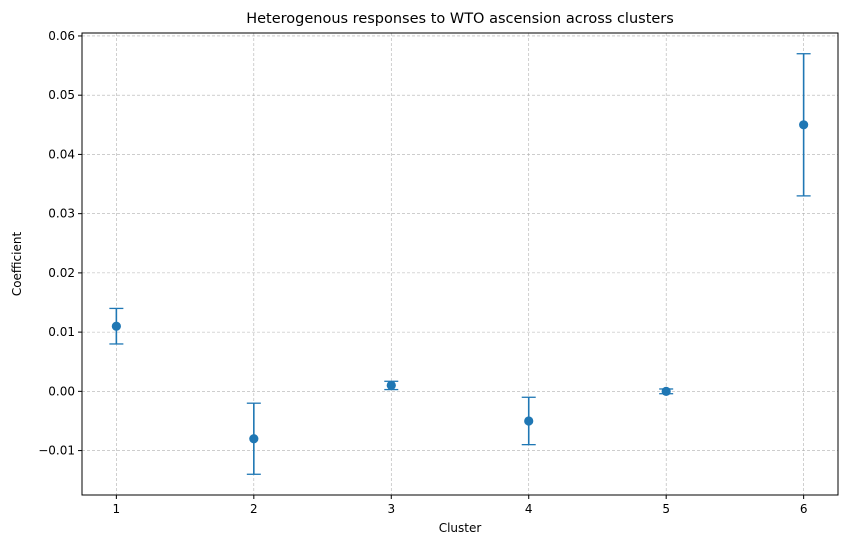  Describe the element at coordinates (804, 509) in the screenshot. I see `x-tick-label: 6` at that location.